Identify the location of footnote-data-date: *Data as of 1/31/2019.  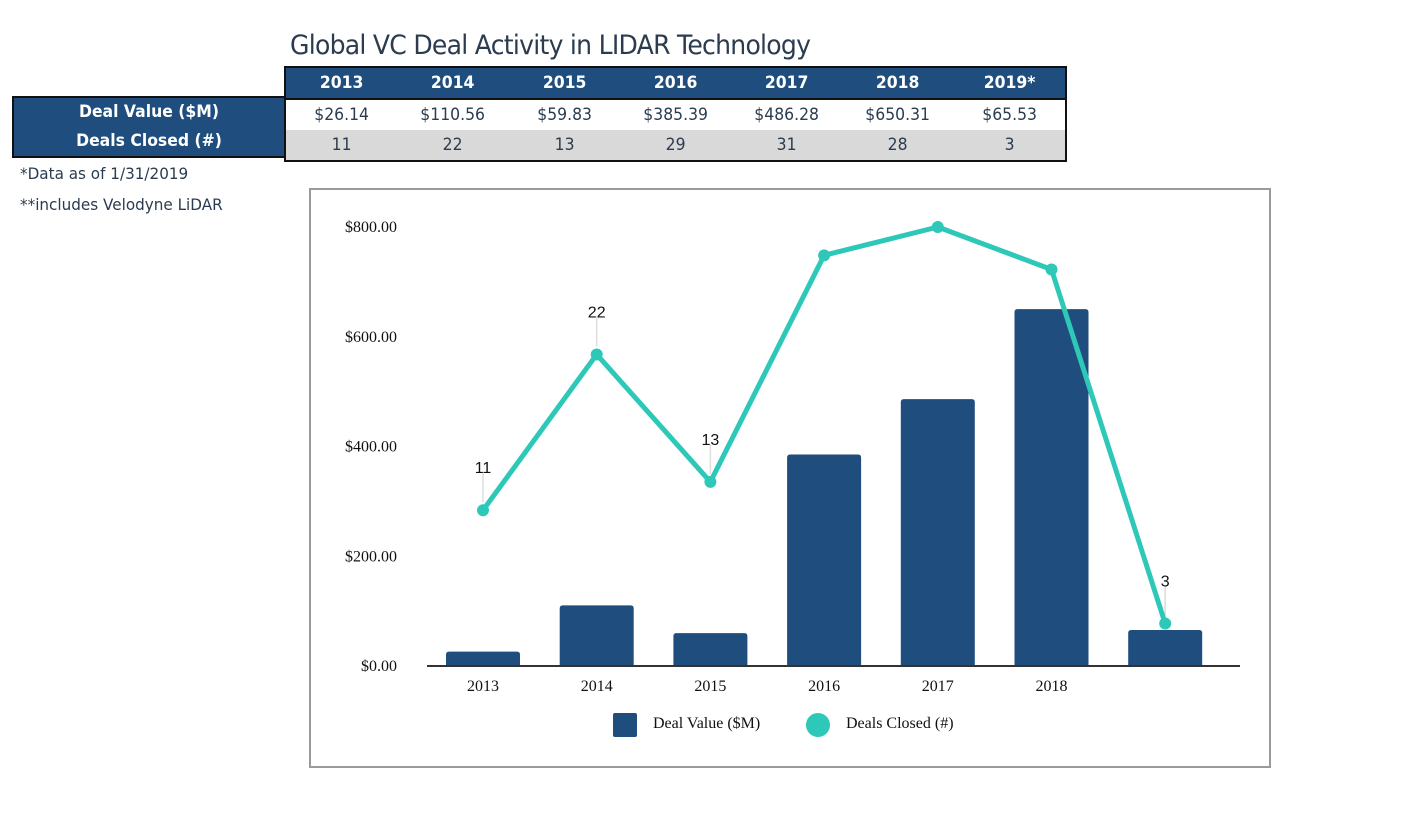
(104, 173).